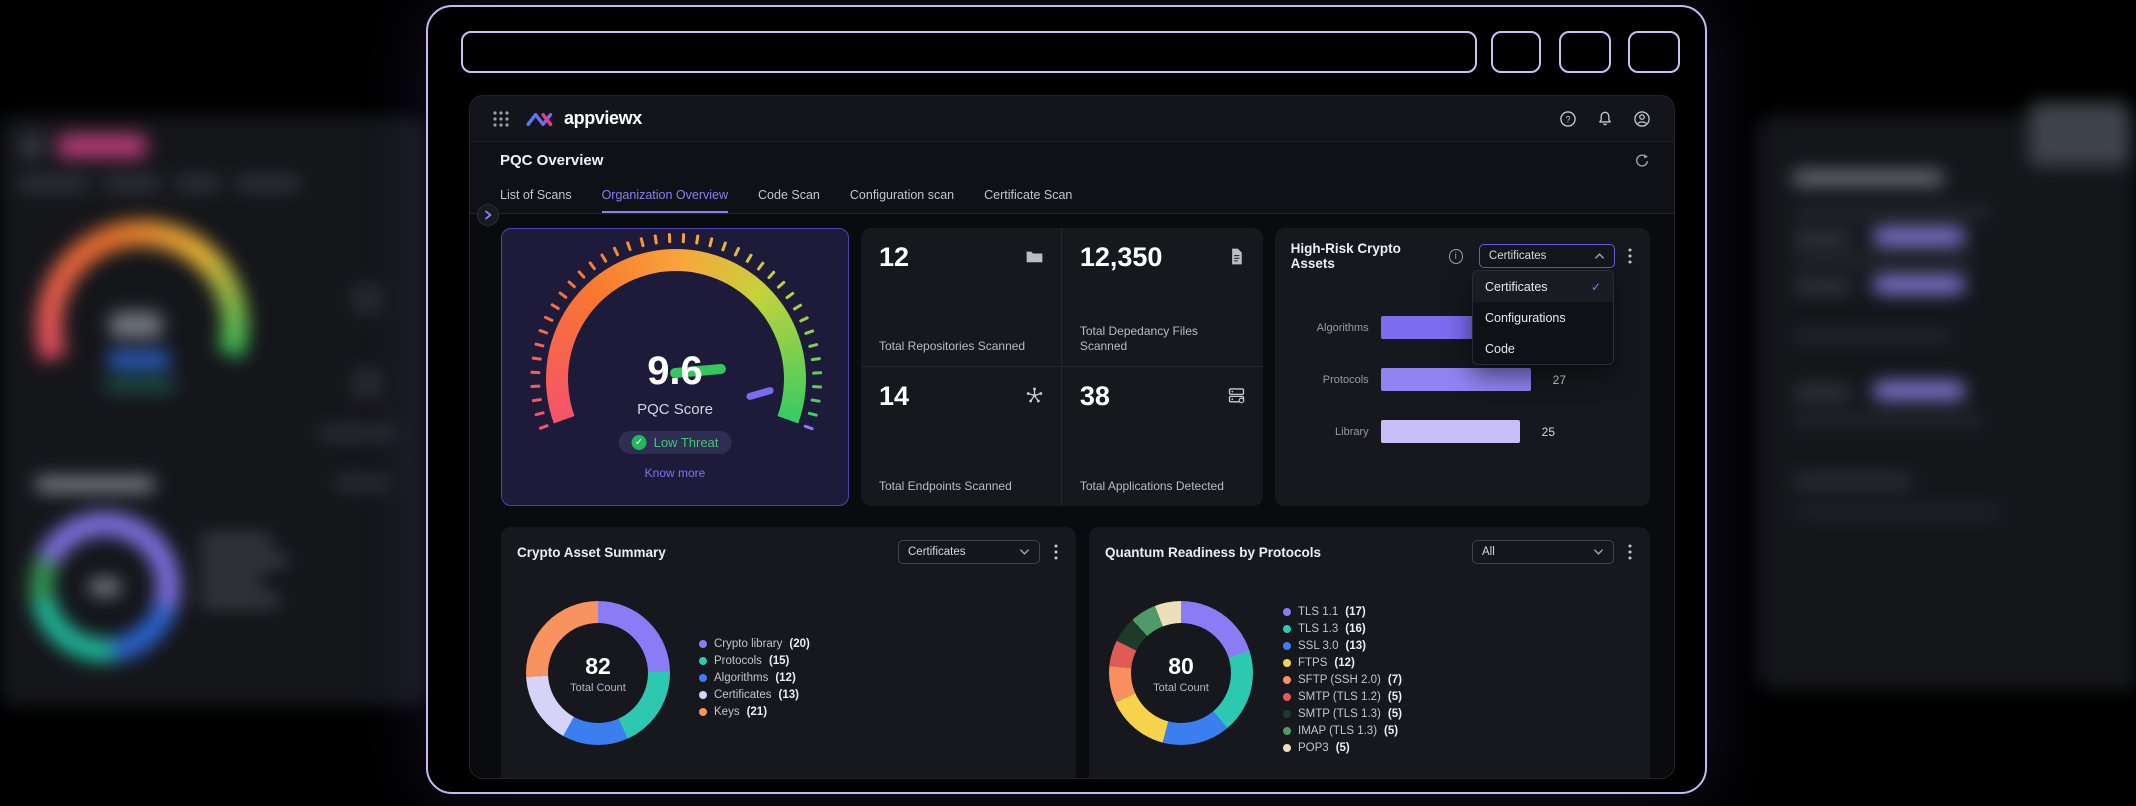  I want to click on stat-value: 38, so click(1094, 396).